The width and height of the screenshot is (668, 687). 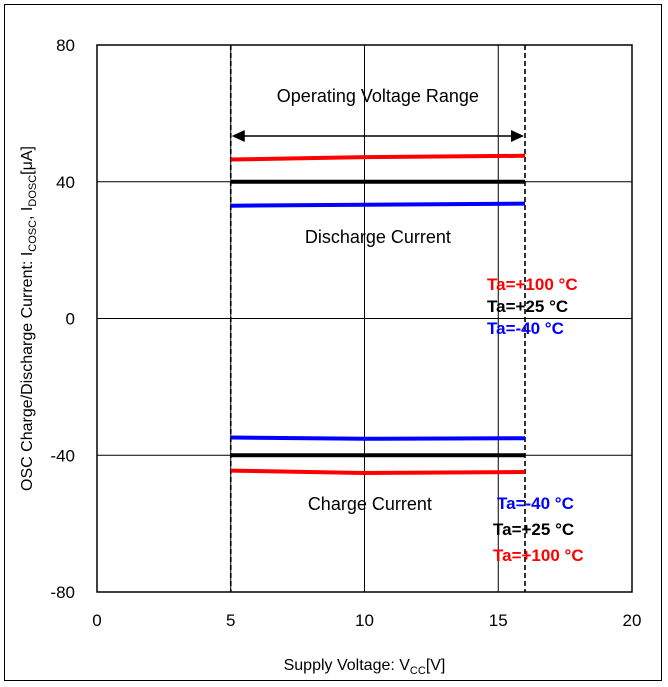 I want to click on y-axis-label-tail: [μA], so click(x=27, y=160).